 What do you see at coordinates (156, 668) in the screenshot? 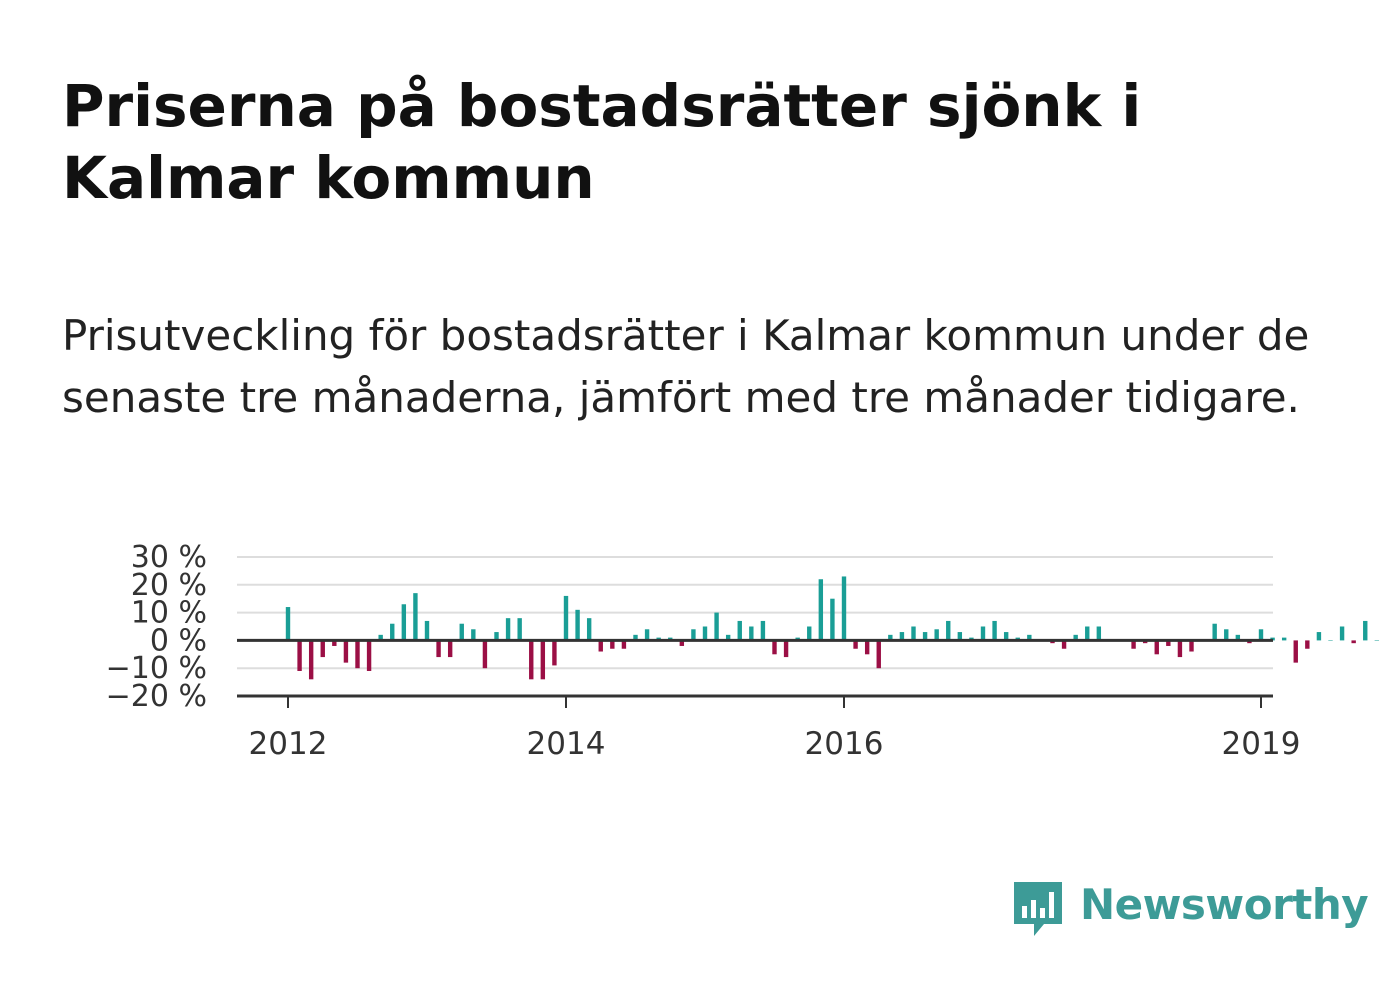
I see `y-tick-label: −10 %` at bounding box center [156, 668].